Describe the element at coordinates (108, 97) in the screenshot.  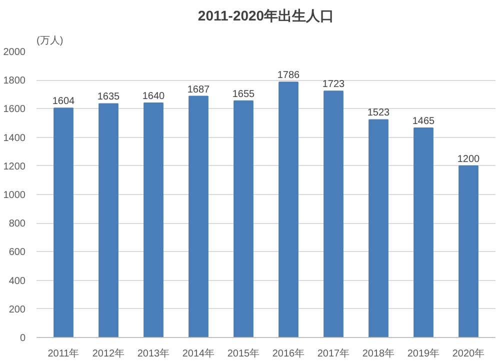
I see `data-label: 1635` at that location.